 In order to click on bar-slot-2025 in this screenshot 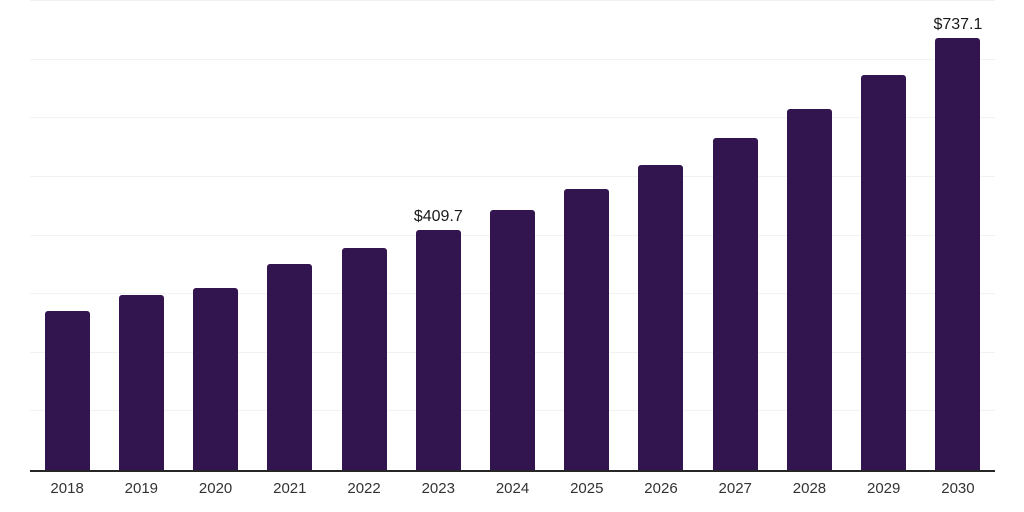, I will do `click(587, 235)`.